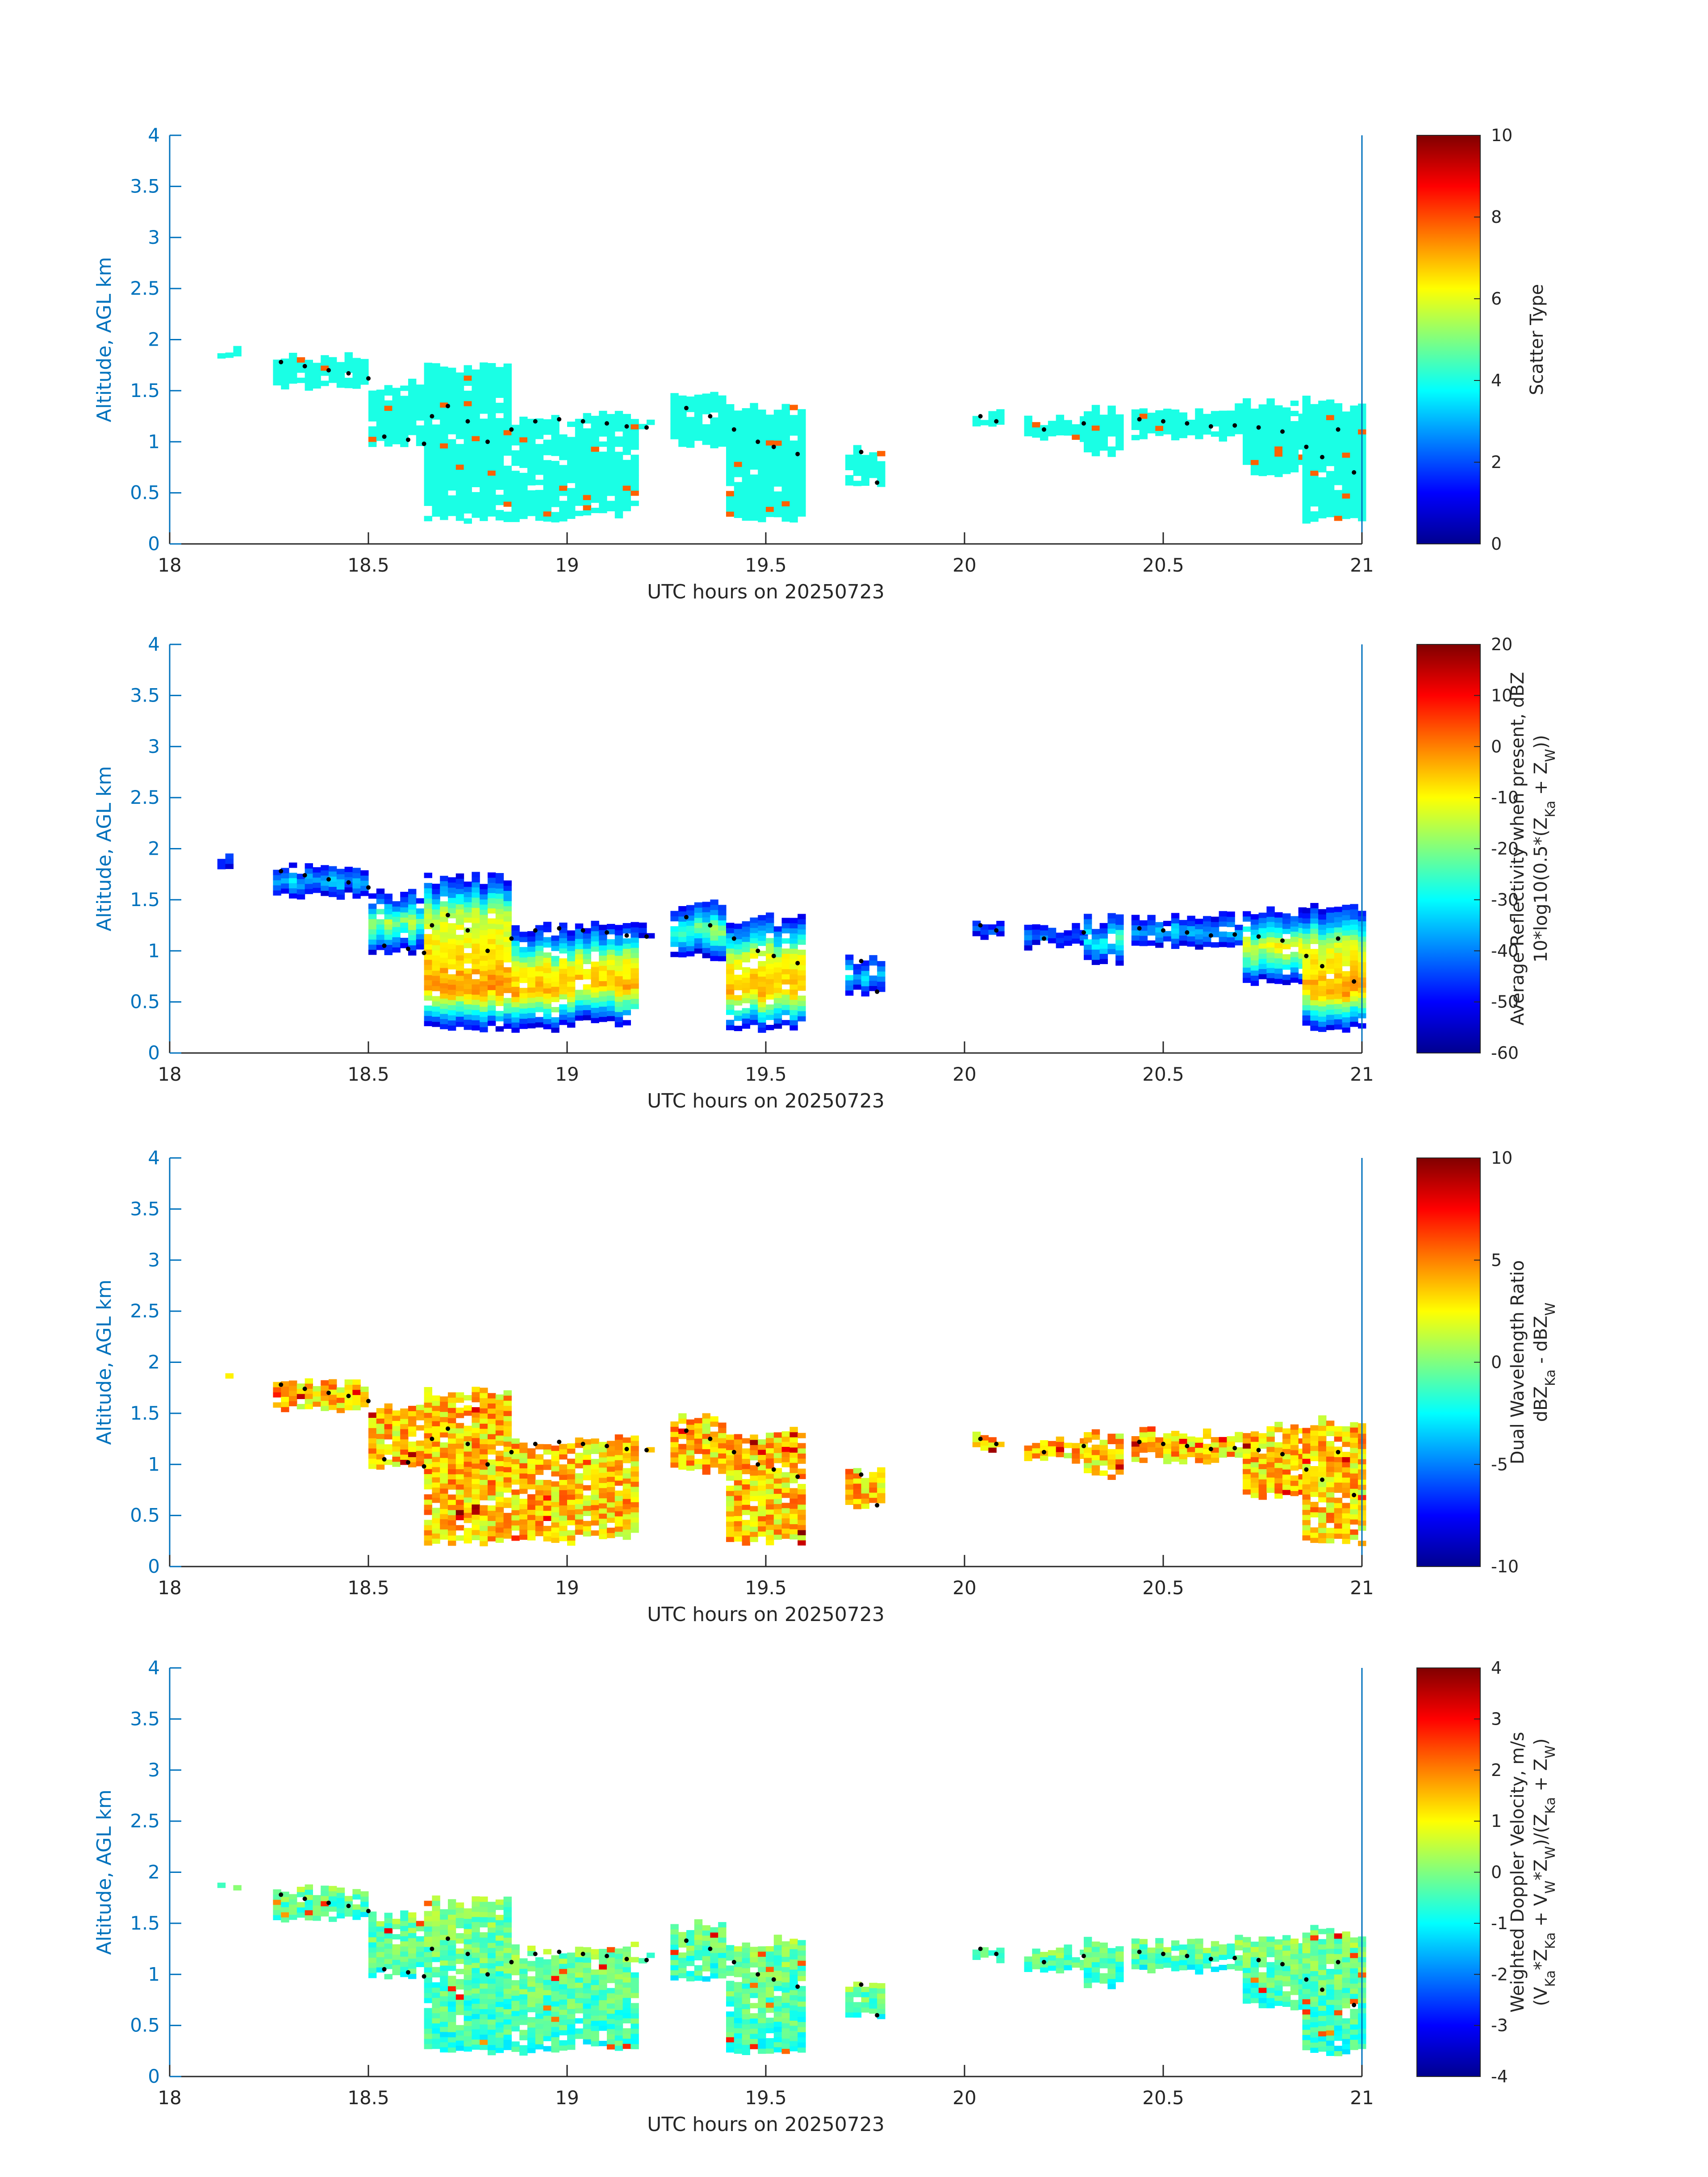 The width and height of the screenshot is (1708, 2177). I want to click on x-tick-label: 20.5, so click(1163, 1588).